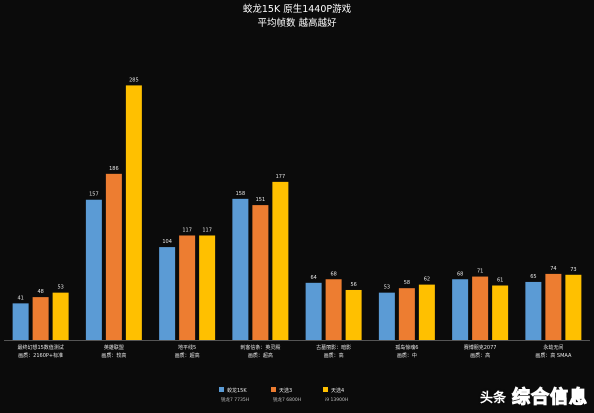 The width and height of the screenshot is (594, 413). I want to click on data-label: 285, so click(134, 80).